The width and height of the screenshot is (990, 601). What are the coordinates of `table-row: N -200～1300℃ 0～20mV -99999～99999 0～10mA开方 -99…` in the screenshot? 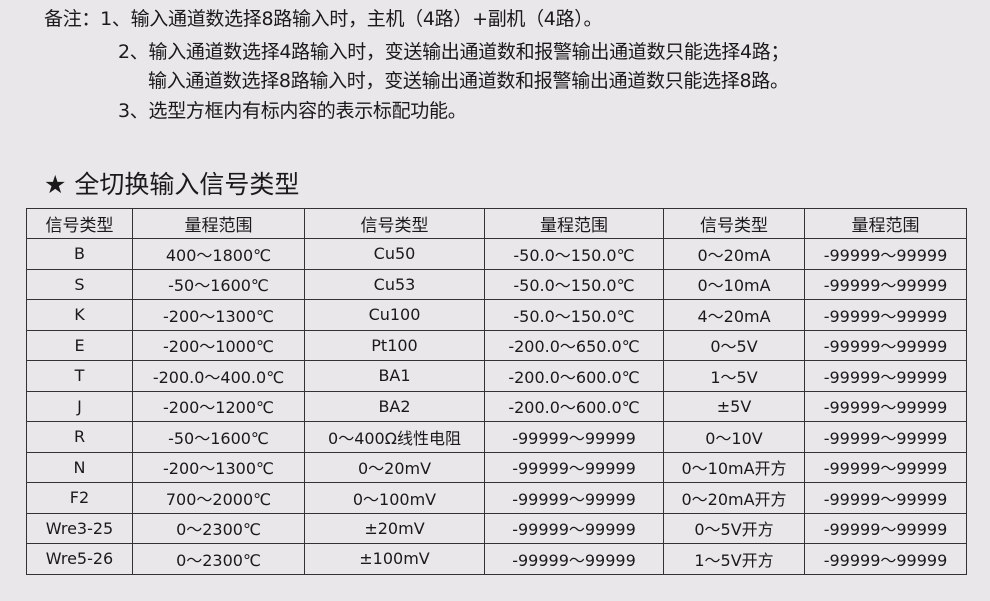 It's located at (496, 467).